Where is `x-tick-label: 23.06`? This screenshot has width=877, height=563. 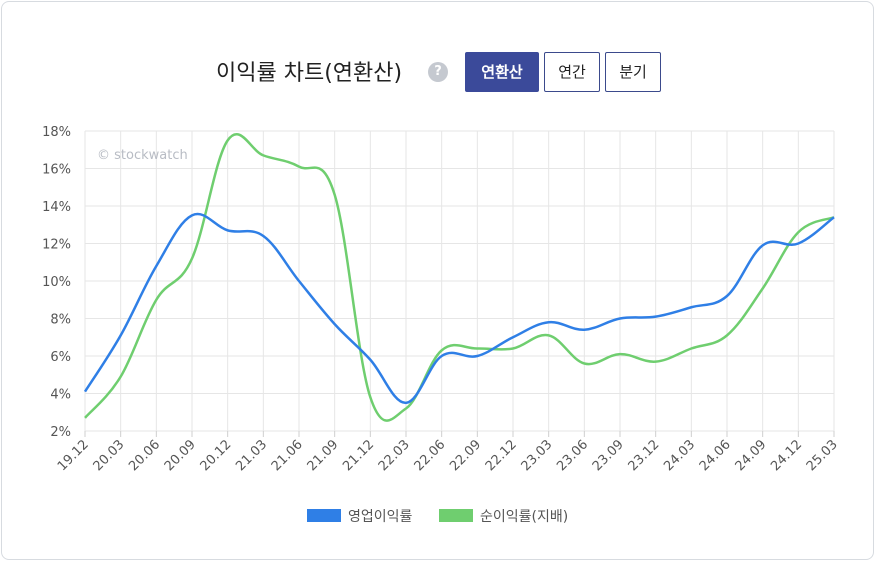
x-tick-label: 23.06 is located at coordinates (572, 455).